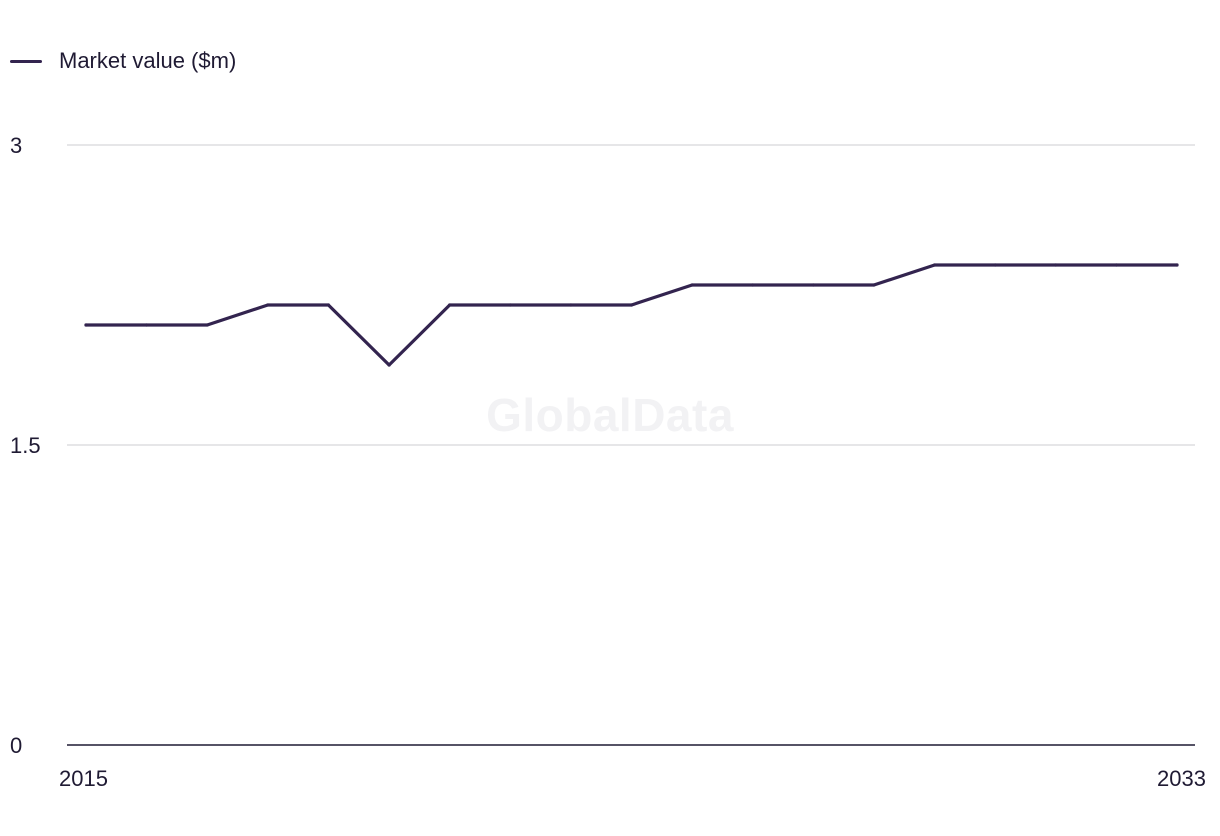 This screenshot has width=1220, height=836. What do you see at coordinates (631, 315) in the screenshot?
I see `series-line` at bounding box center [631, 315].